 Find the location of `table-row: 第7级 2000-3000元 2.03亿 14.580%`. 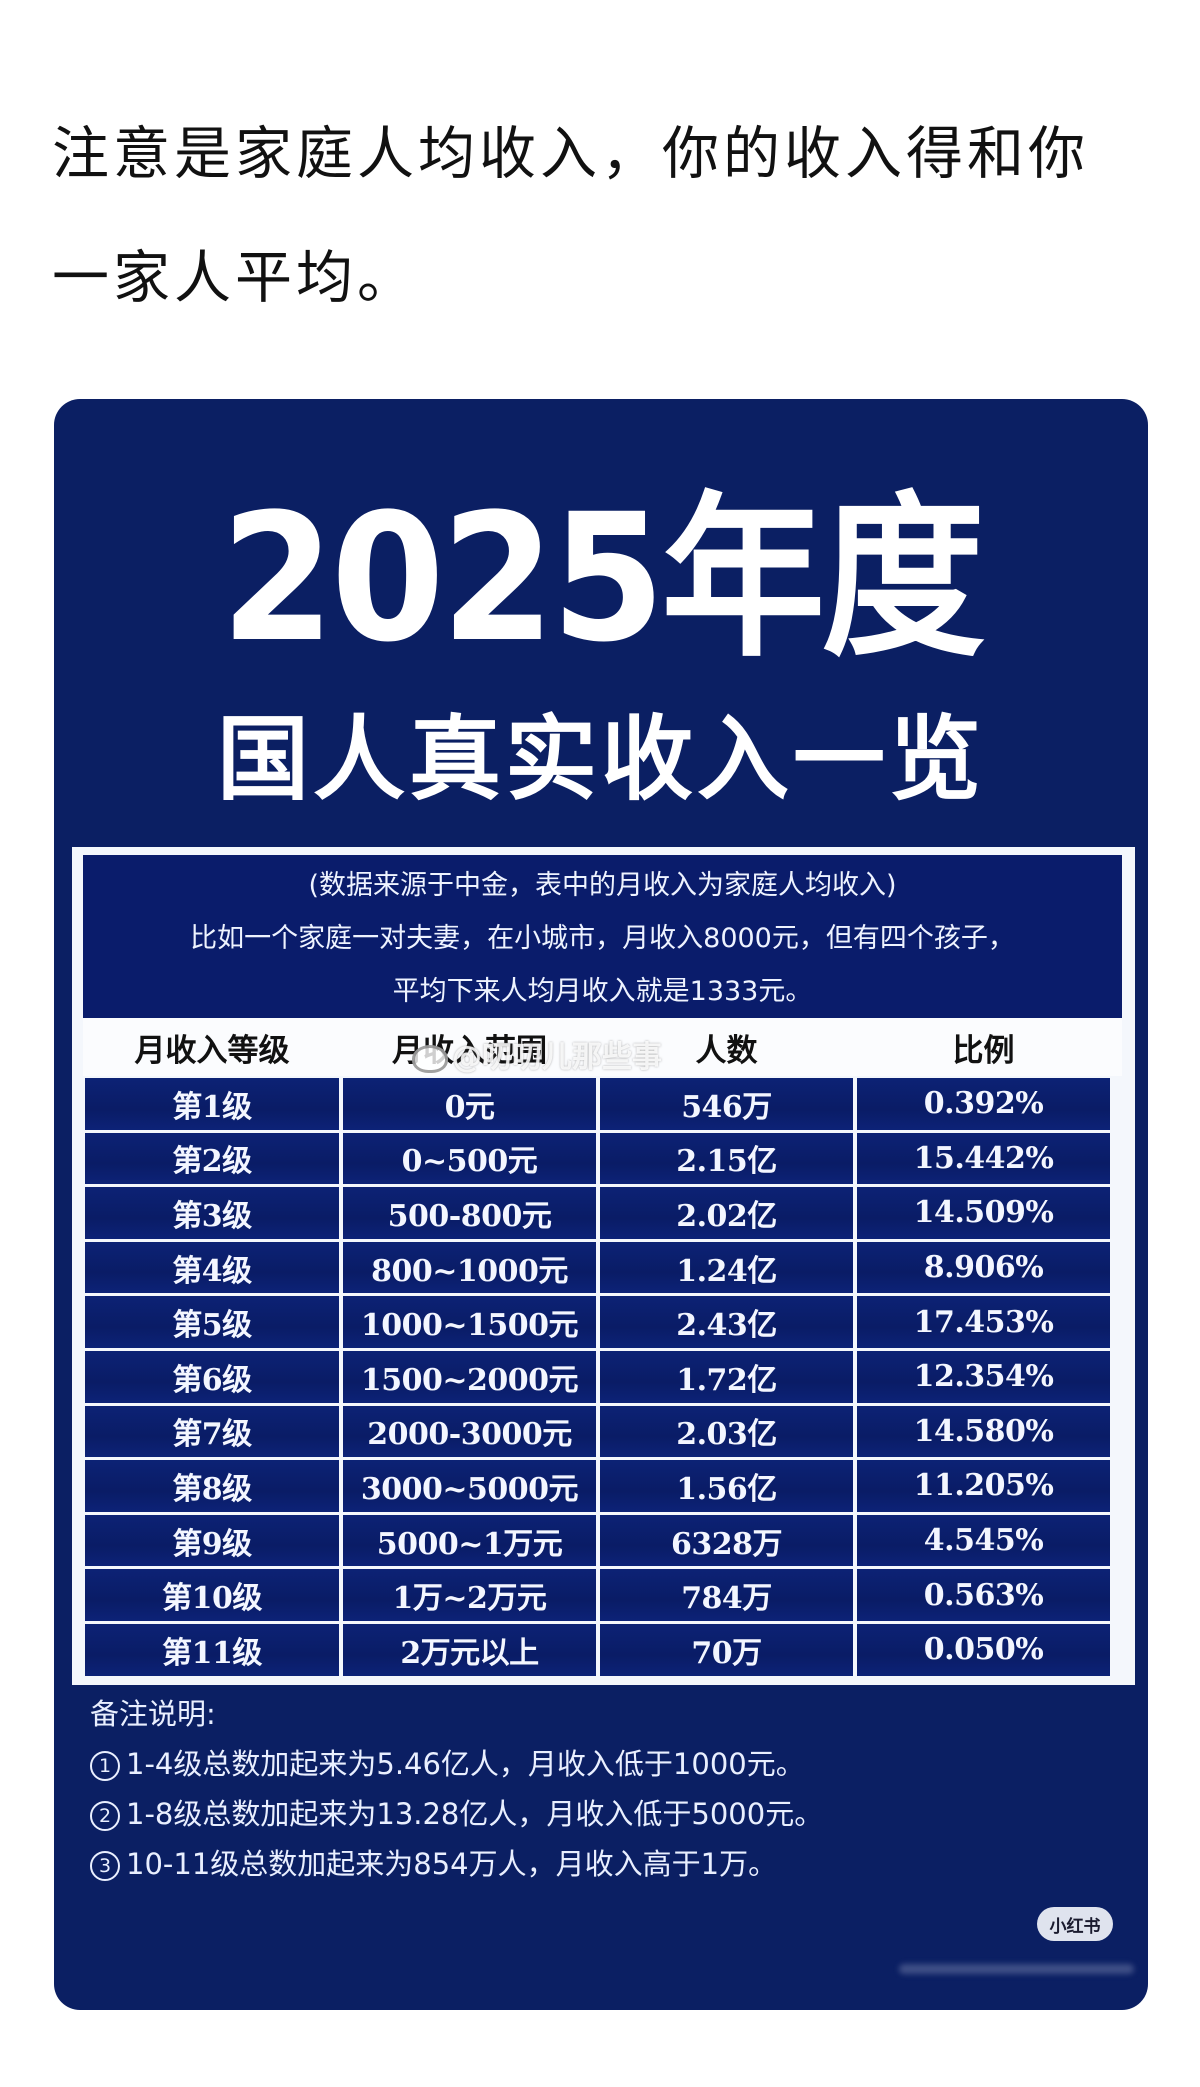

table-row: 第7级 2000-3000元 2.03亿 14.580% is located at coordinates (602, 1431).